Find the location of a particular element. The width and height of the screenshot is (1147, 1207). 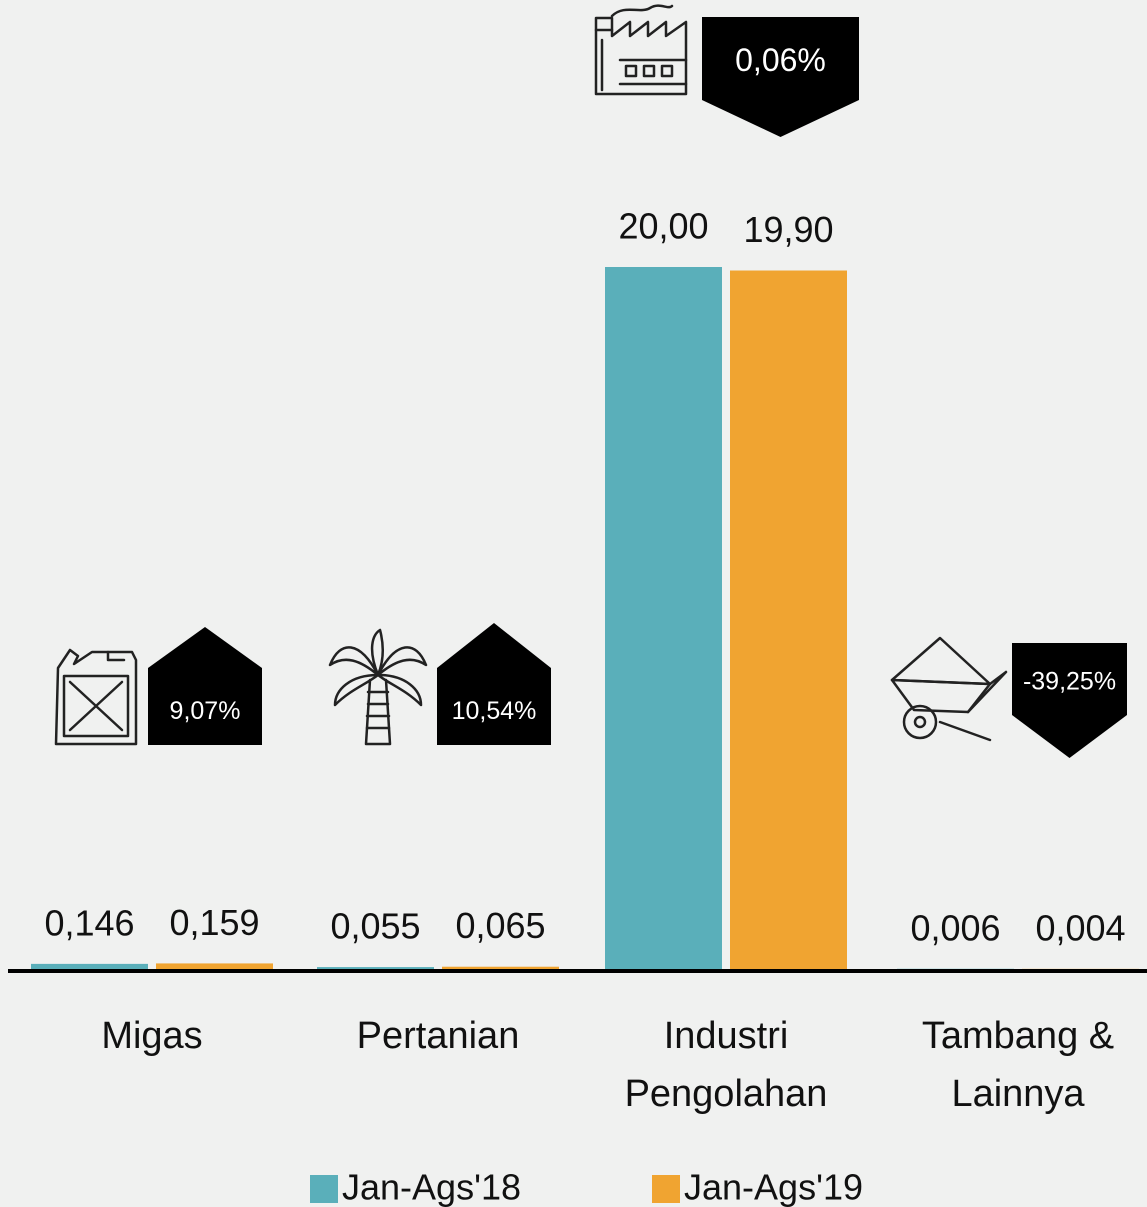

x-tick-label: Pertanian is located at coordinates (438, 1036).